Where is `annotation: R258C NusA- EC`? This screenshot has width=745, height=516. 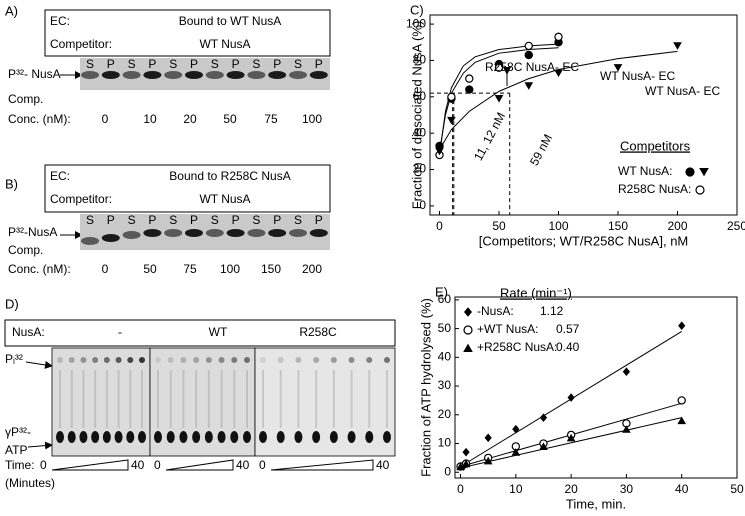
annotation: R258C NusA- EC is located at coordinates (532, 67).